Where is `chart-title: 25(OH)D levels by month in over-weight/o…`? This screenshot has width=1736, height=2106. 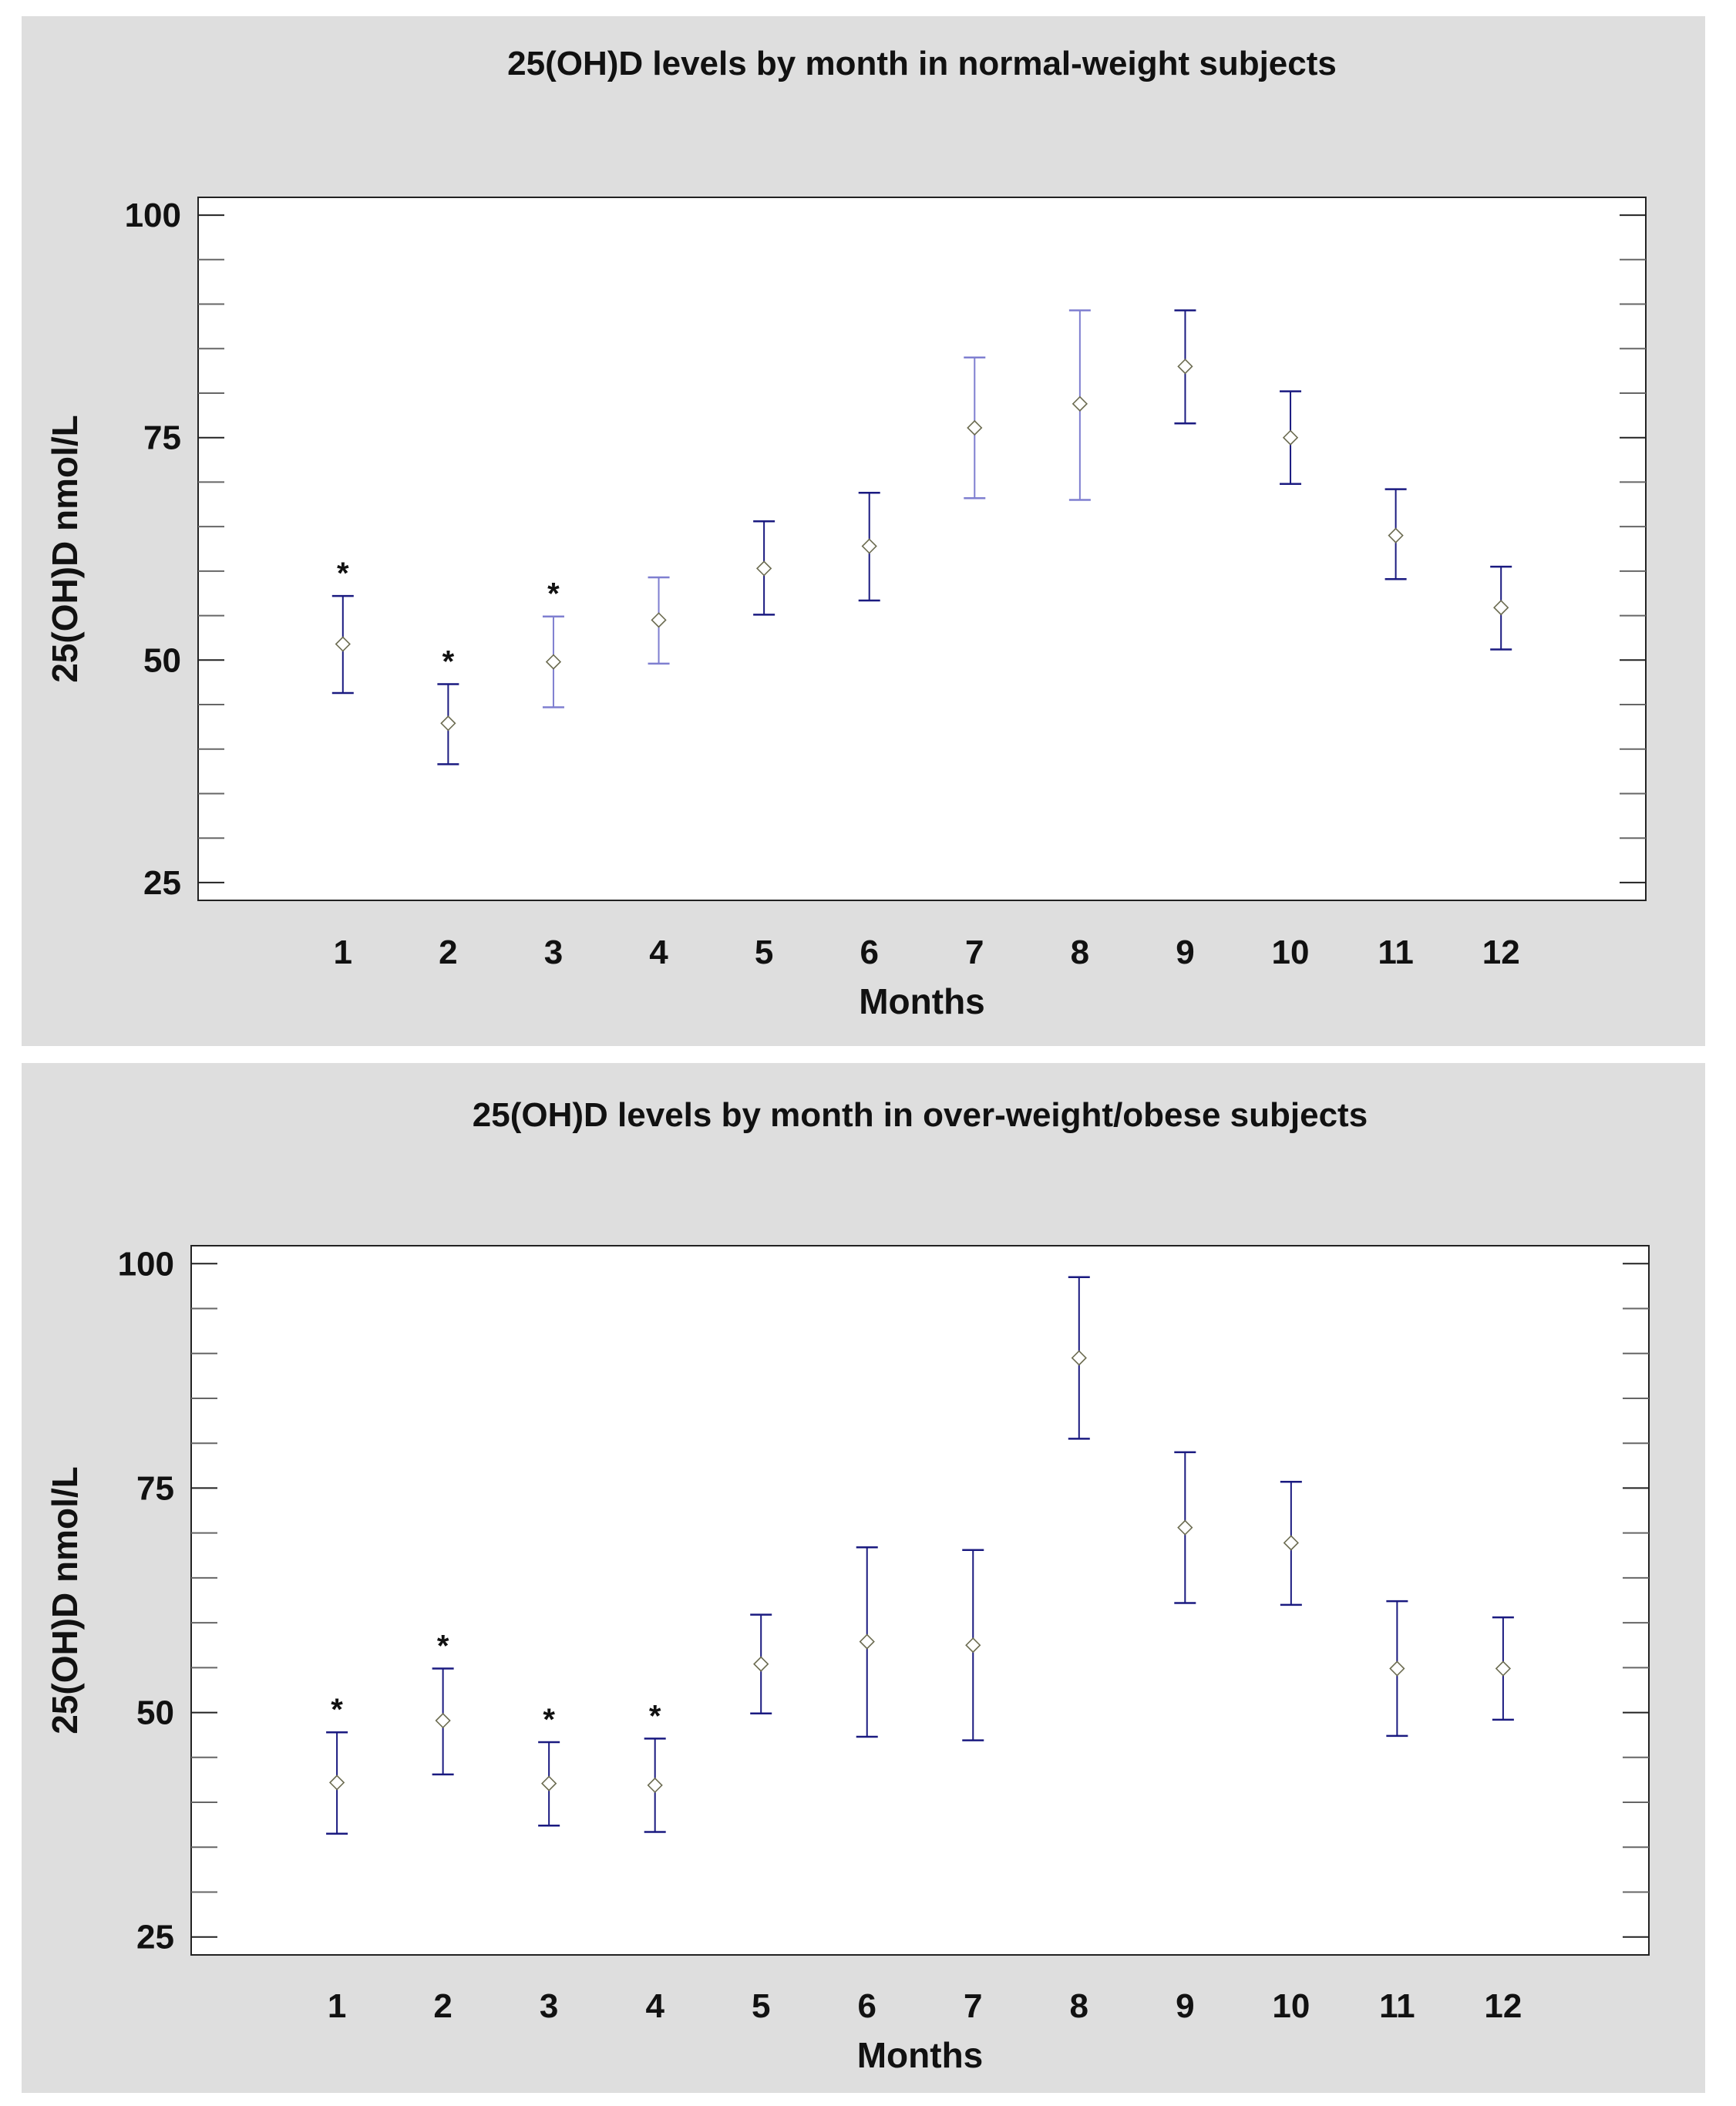
chart-title: 25(OH)D levels by month in over-weight/o… is located at coordinates (920, 1115).